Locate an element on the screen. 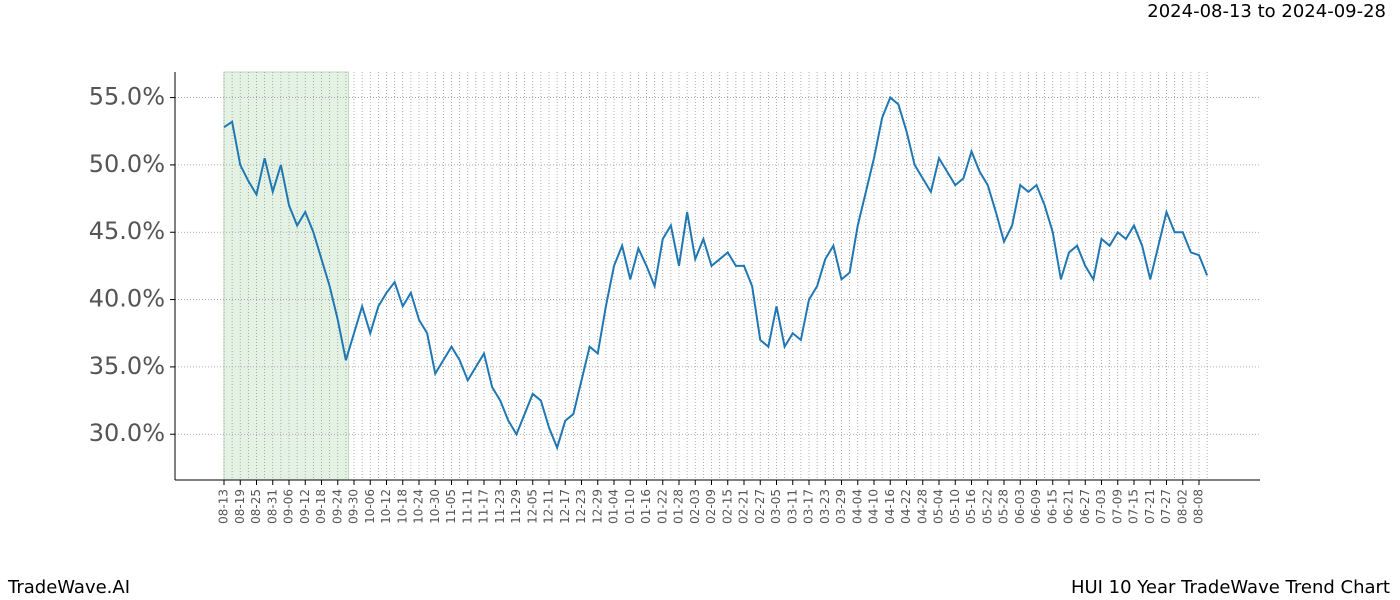  x-tick-label: 01-04 is located at coordinates (614, 506).